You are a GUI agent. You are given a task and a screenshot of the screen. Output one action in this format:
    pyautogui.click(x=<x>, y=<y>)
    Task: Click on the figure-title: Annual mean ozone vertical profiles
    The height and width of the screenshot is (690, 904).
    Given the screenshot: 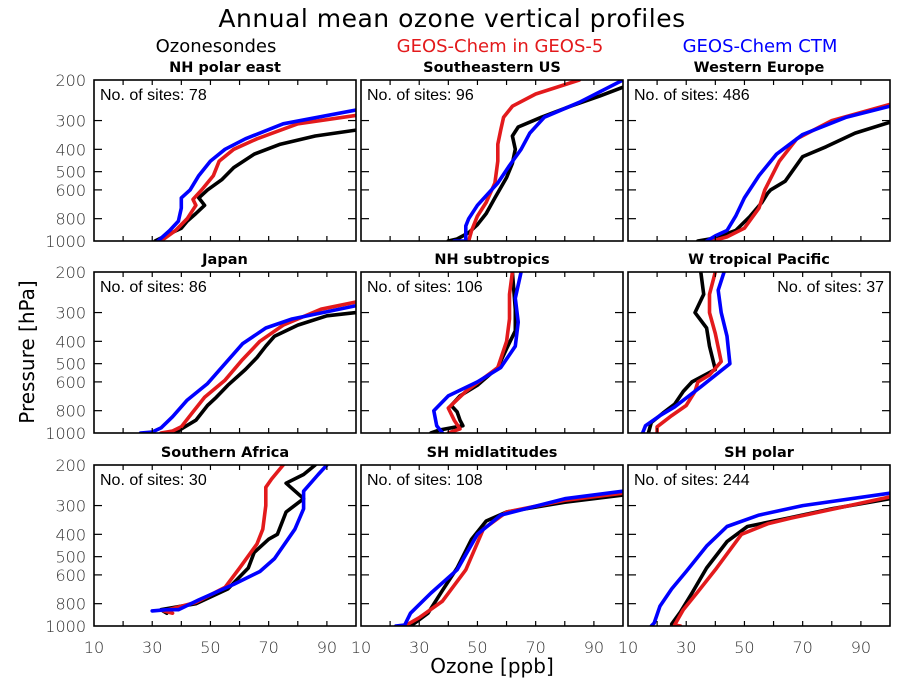 What is the action you would take?
    pyautogui.click(x=451, y=18)
    